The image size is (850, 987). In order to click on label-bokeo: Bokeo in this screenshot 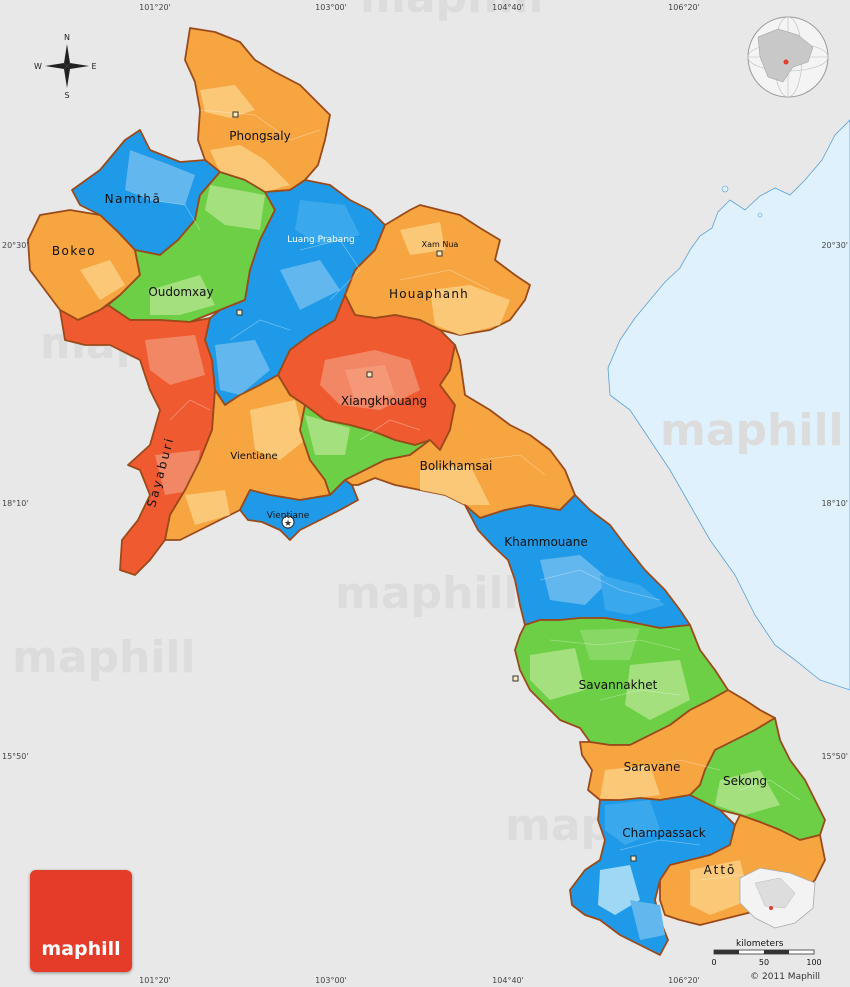, I will do `click(74, 251)`.